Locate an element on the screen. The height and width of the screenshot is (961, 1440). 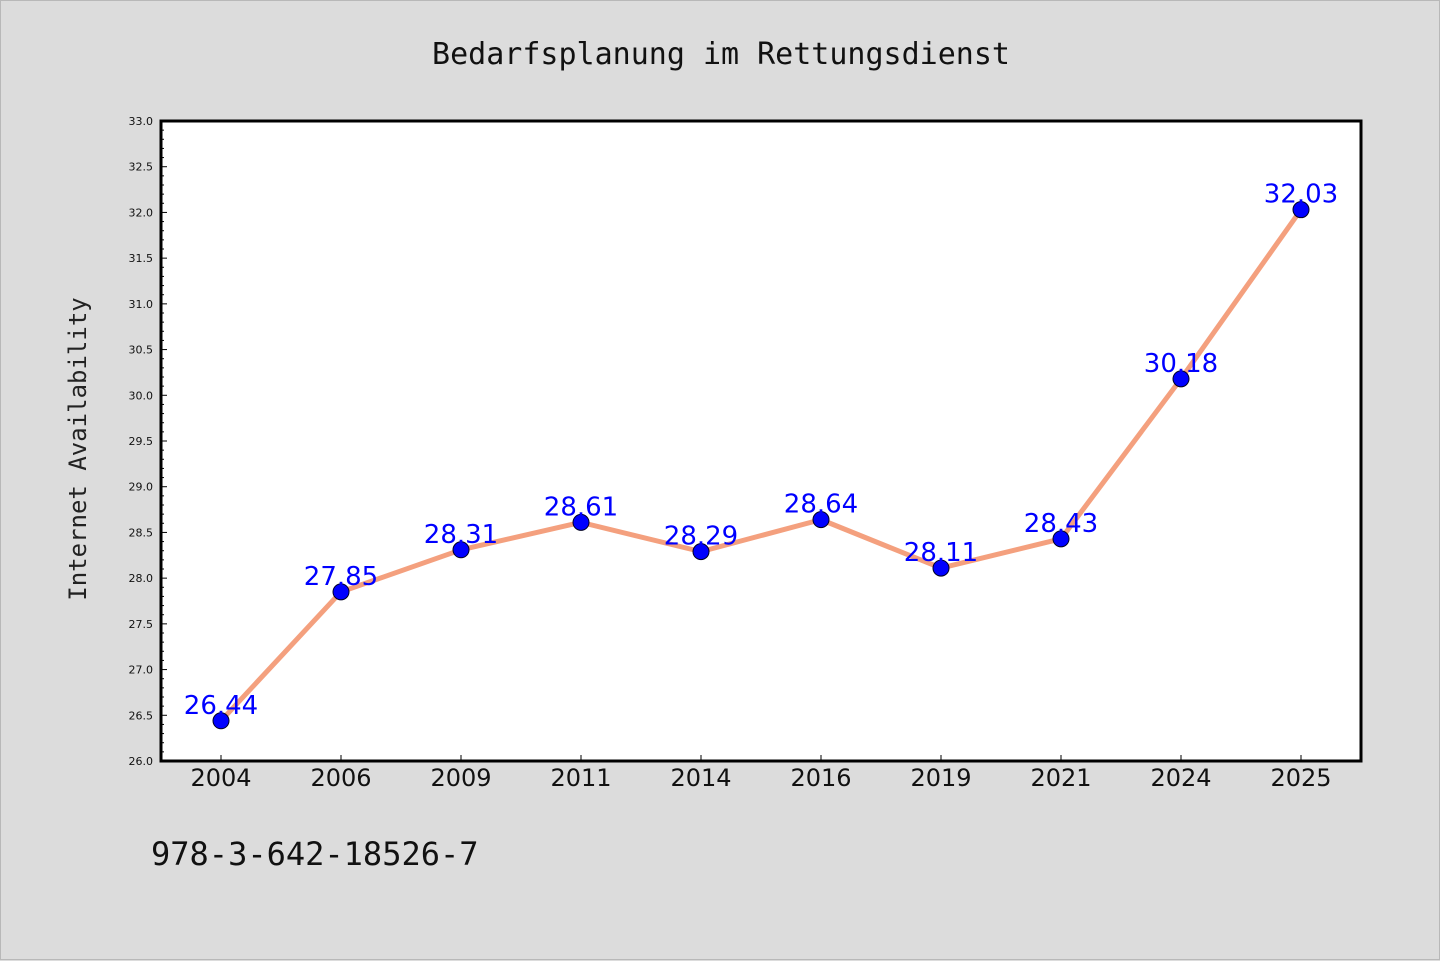
data-label: 27.85 is located at coordinates (341, 577).